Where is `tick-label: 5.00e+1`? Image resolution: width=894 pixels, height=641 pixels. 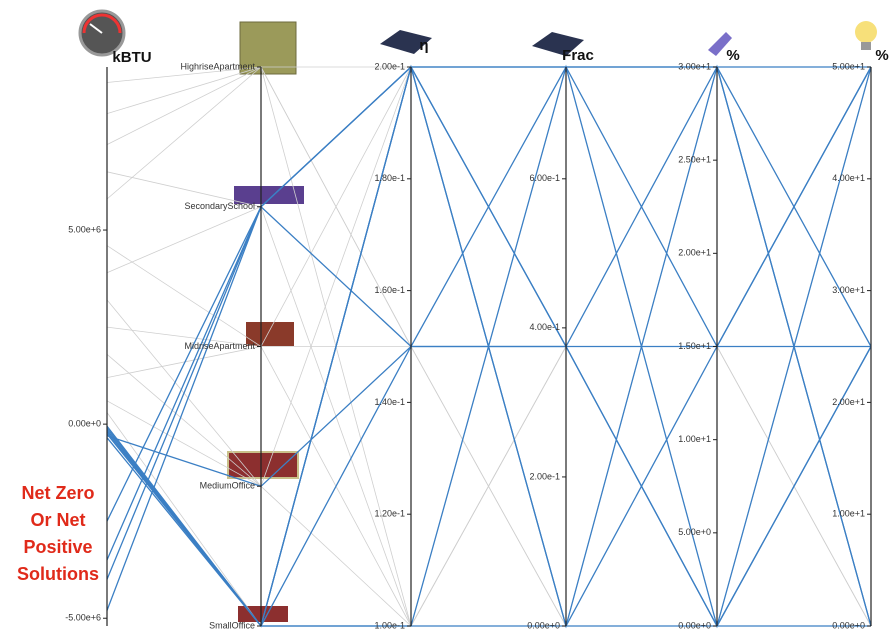
tick-label: 5.00e+1 is located at coordinates (848, 66).